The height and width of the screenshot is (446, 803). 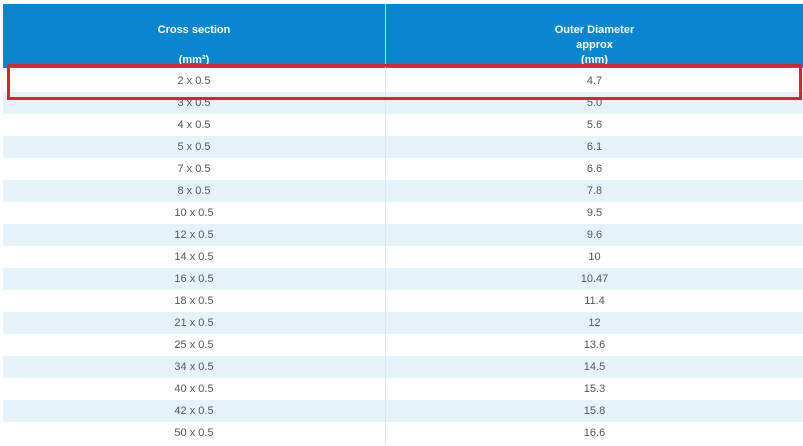 I want to click on outer-diameter-cell: 5.6, so click(x=594, y=125).